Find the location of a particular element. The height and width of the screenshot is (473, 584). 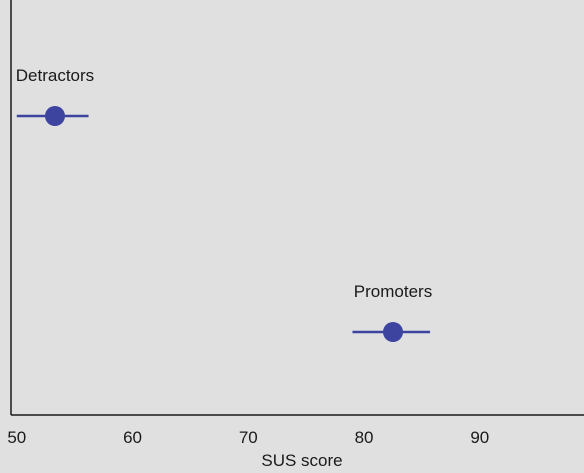

x-tick-label: 90 is located at coordinates (479, 437).